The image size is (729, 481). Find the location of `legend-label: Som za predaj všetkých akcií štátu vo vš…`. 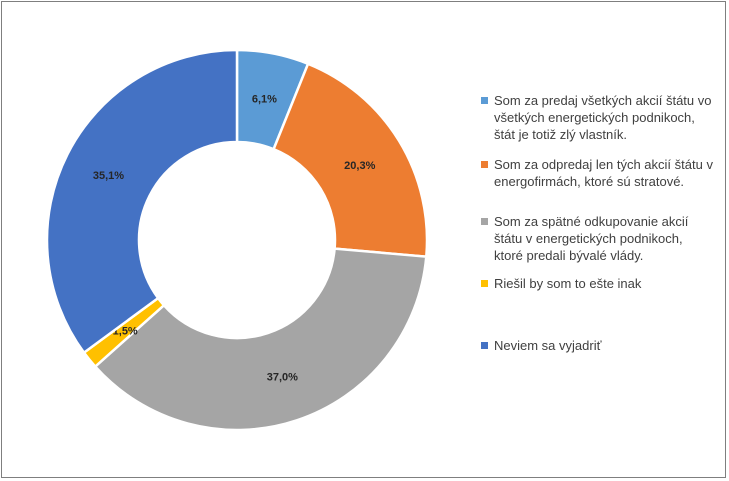

legend-label: Som za predaj všetkých akcií štátu vo vš… is located at coordinates (603, 117).